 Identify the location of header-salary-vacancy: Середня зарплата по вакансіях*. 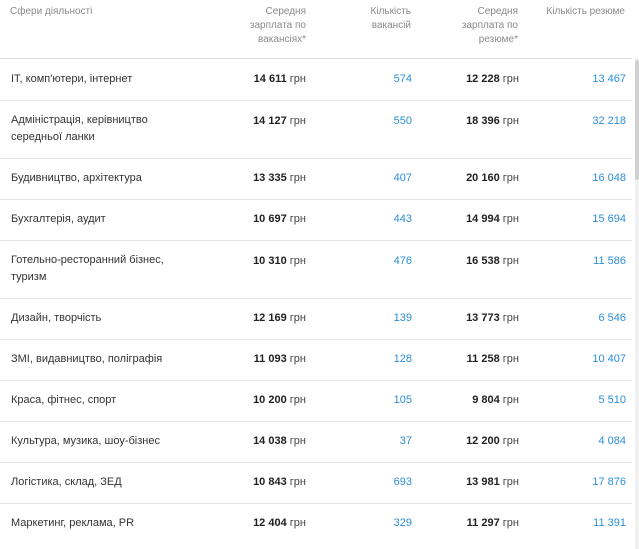
(258, 26).